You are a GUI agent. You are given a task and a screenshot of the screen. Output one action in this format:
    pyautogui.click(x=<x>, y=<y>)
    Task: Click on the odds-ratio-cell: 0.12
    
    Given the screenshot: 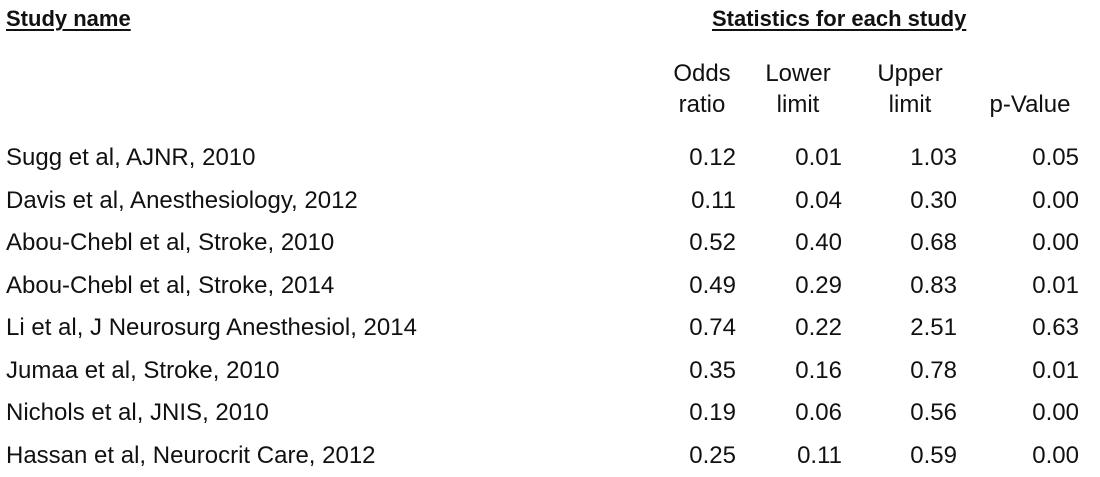 What is the action you would take?
    pyautogui.click(x=712, y=157)
    